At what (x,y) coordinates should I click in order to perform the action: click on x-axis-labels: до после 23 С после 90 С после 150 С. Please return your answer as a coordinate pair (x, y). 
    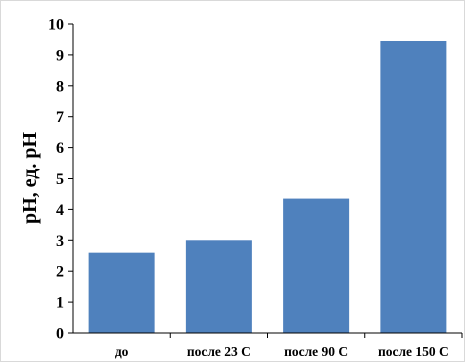
    Looking at the image, I should click on (289, 346).